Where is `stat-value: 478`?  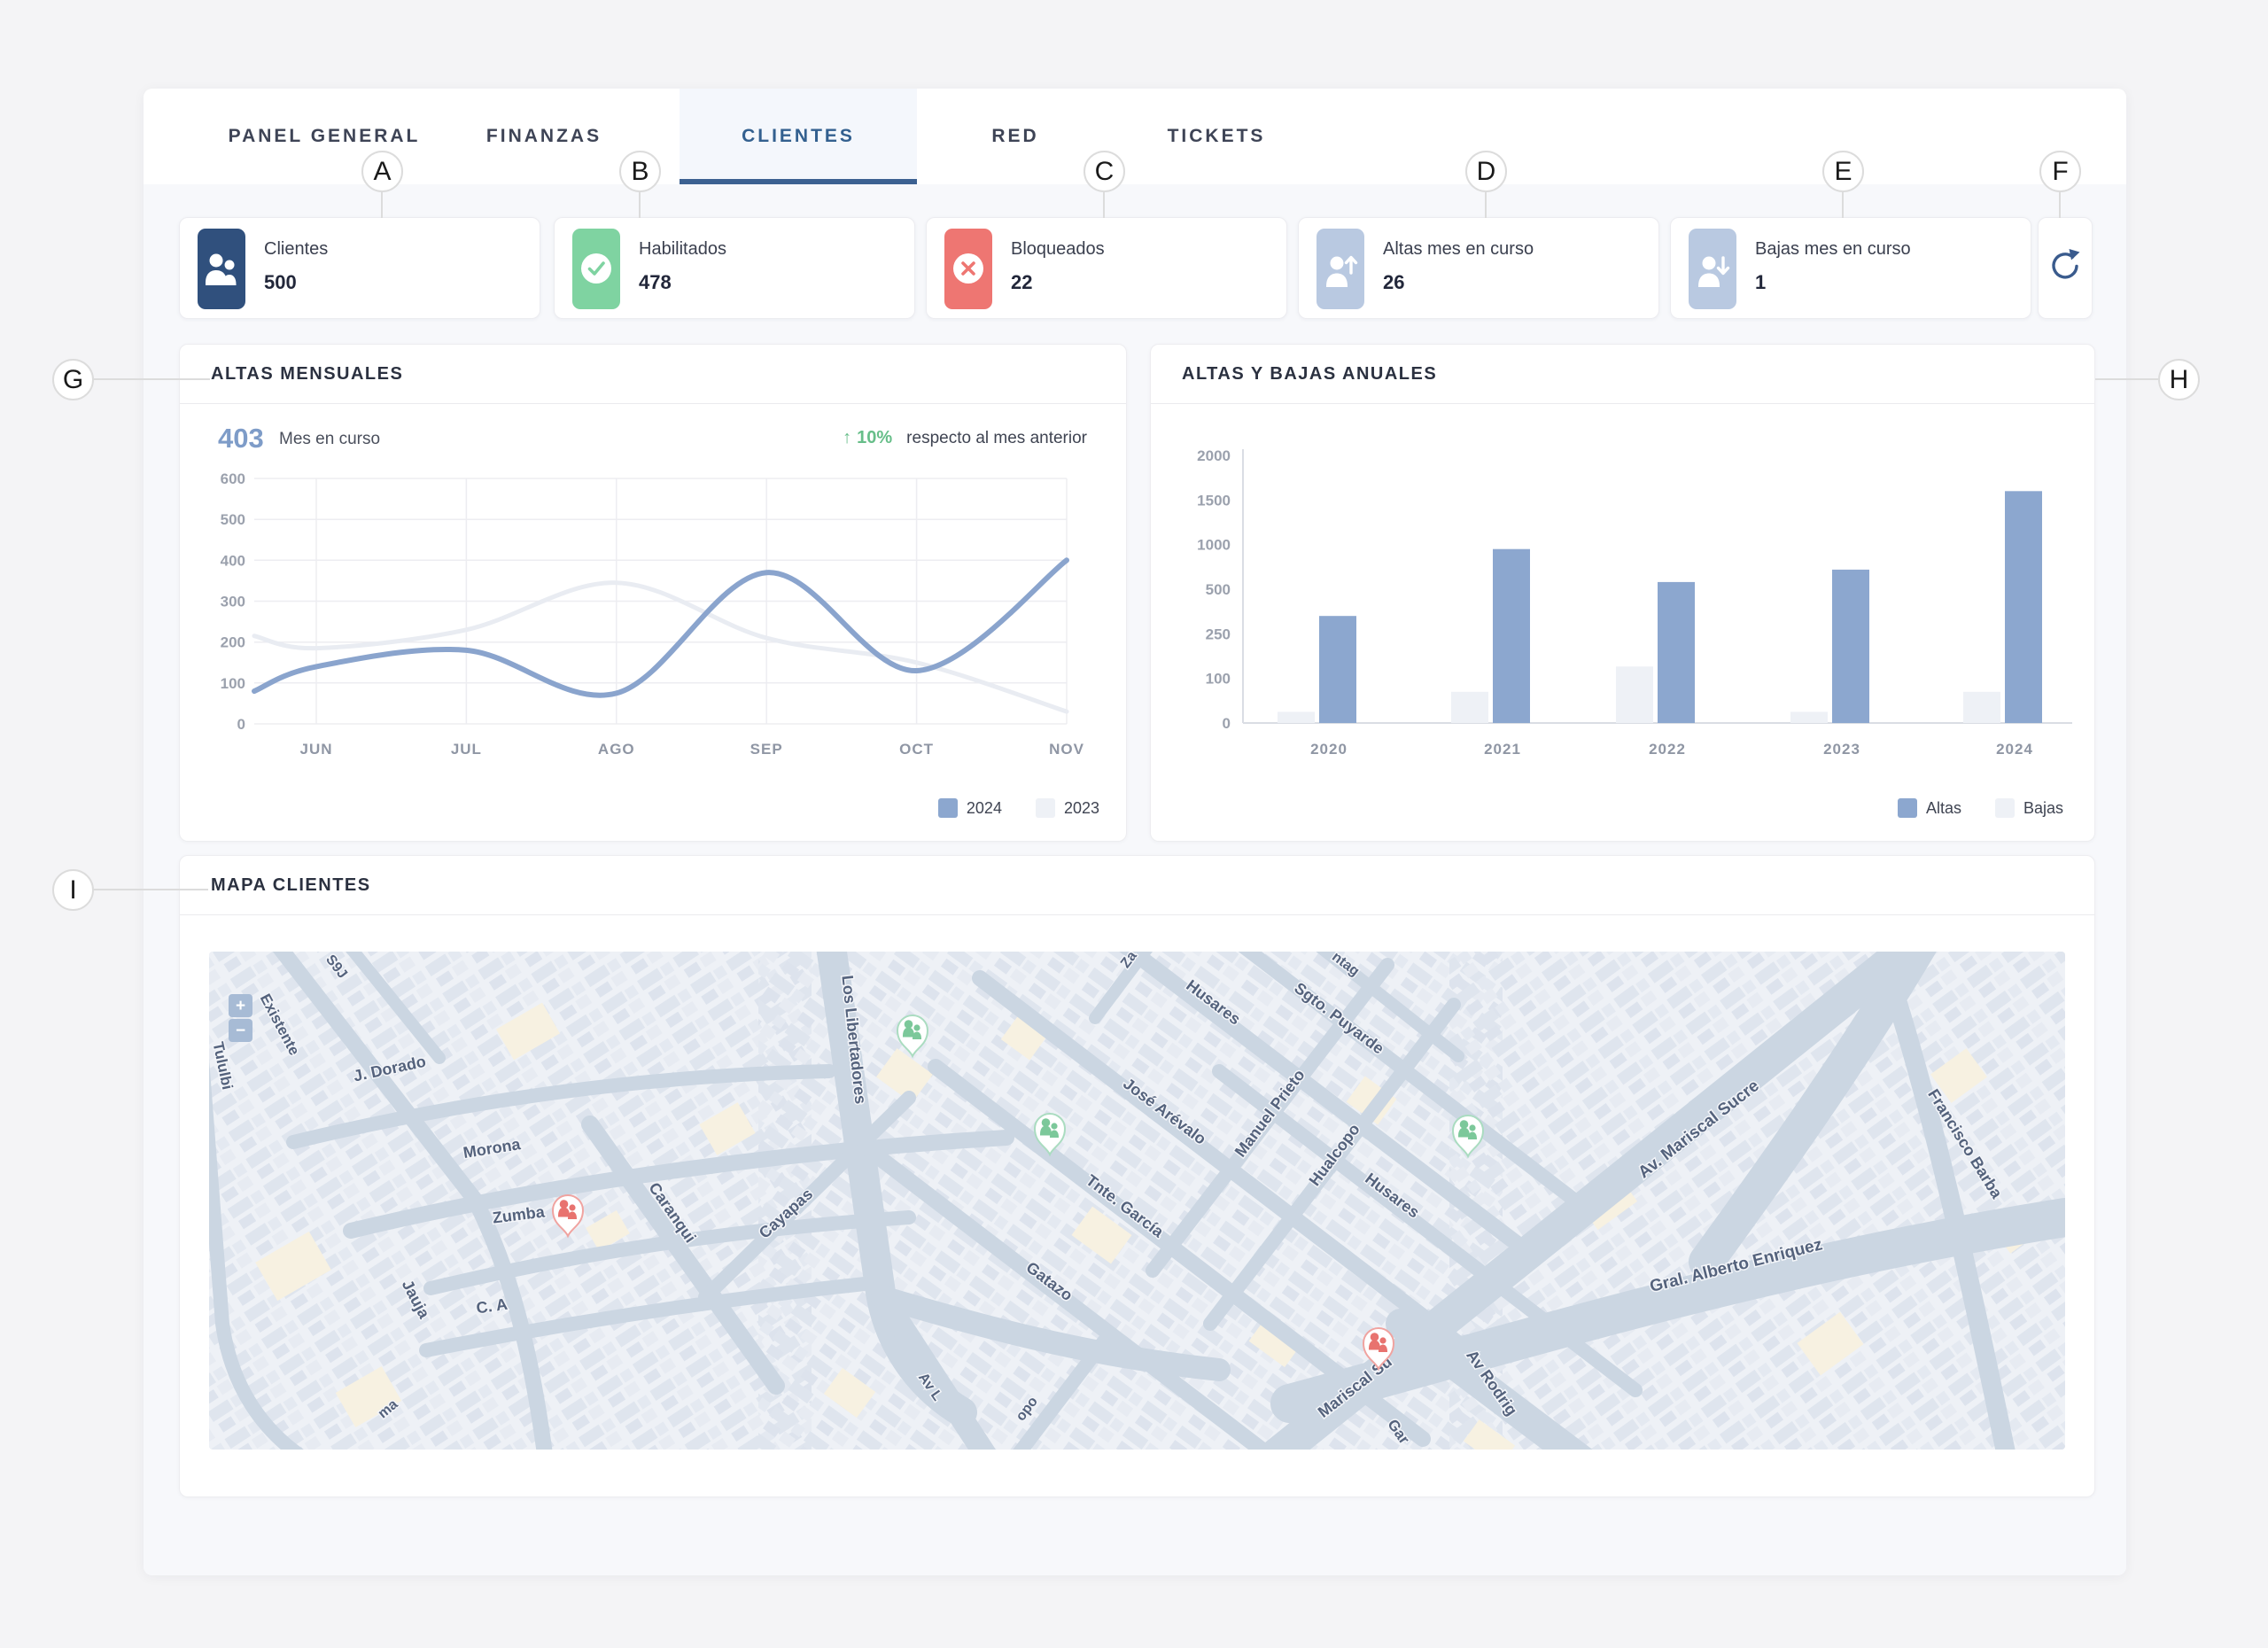 stat-value: 478 is located at coordinates (655, 282).